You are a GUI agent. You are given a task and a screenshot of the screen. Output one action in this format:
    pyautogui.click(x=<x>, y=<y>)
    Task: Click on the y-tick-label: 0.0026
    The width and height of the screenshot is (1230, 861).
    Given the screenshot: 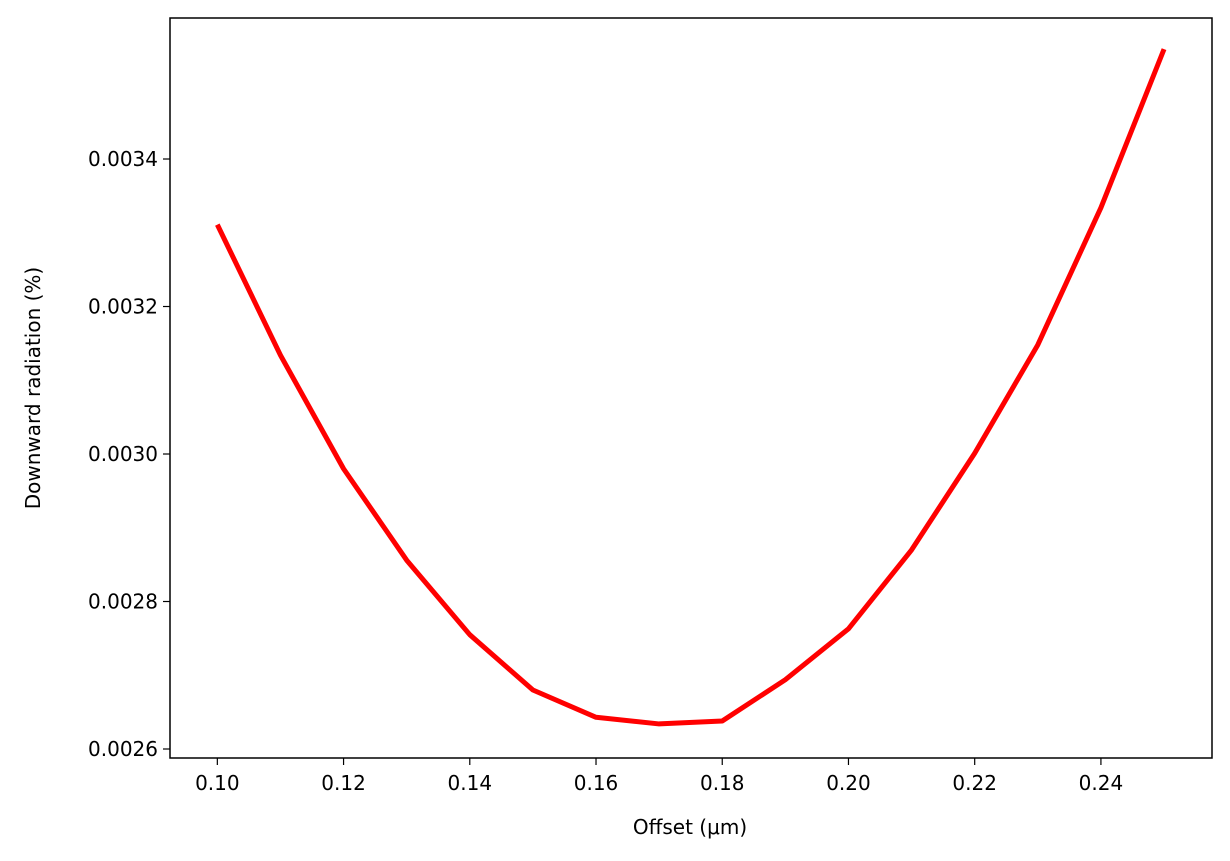 What is the action you would take?
    pyautogui.click(x=123, y=749)
    